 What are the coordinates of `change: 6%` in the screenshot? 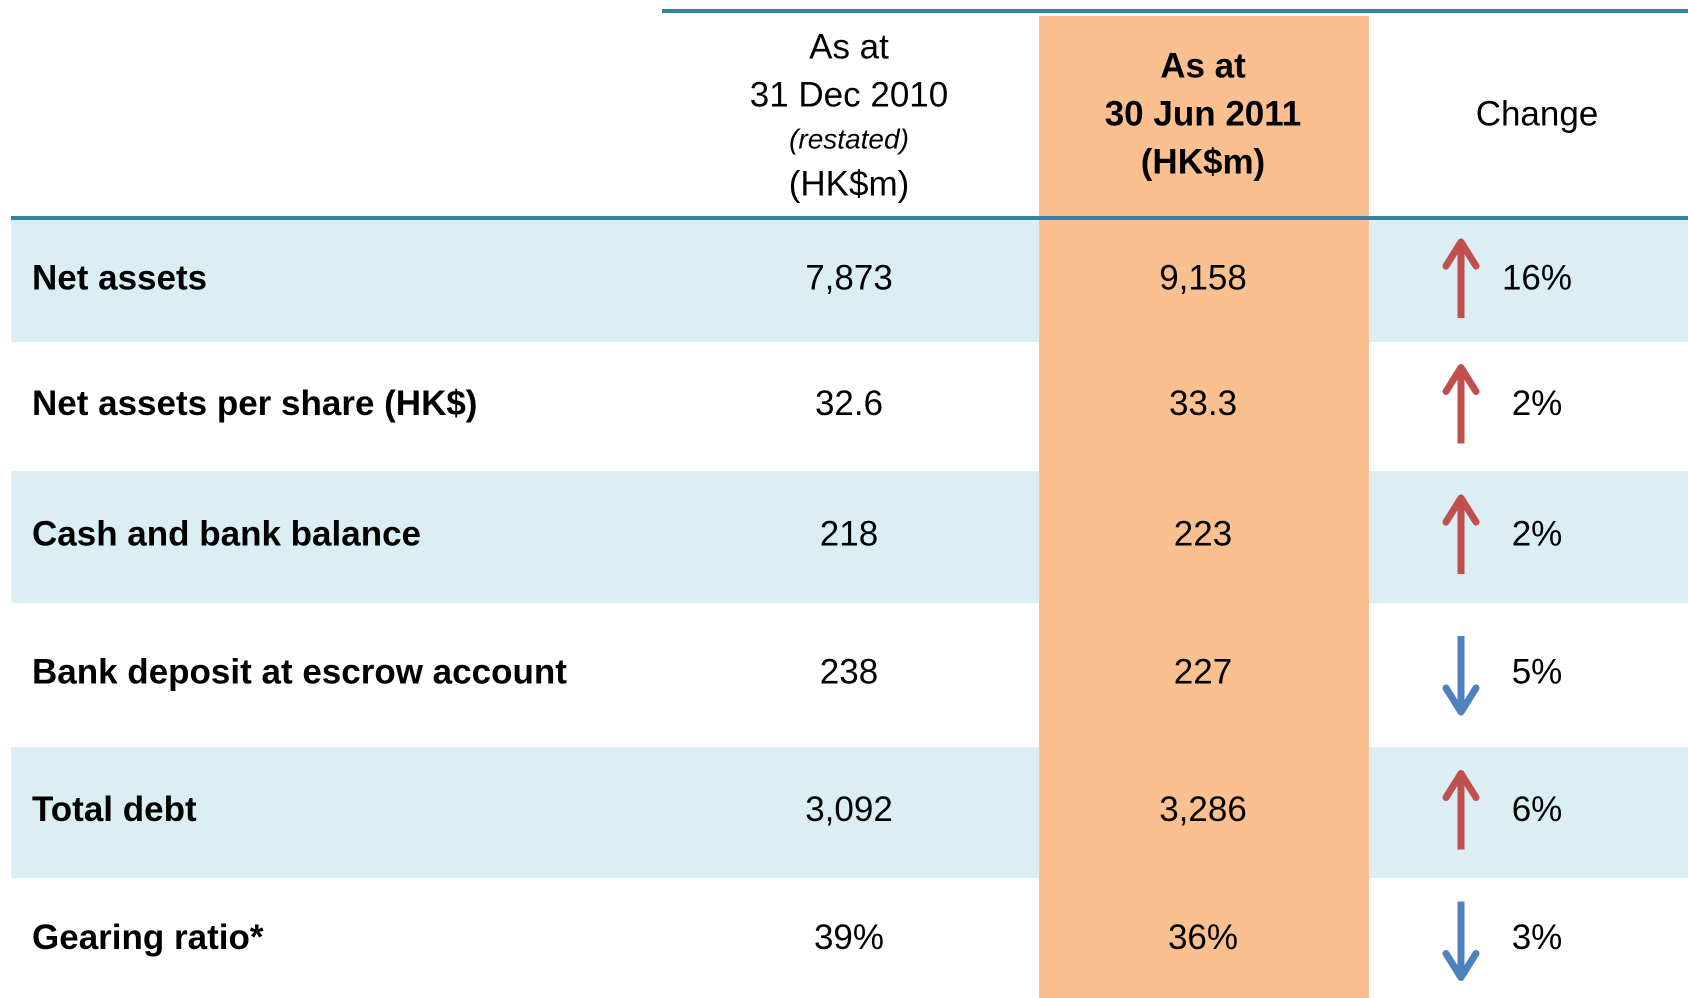 It's located at (1537, 809).